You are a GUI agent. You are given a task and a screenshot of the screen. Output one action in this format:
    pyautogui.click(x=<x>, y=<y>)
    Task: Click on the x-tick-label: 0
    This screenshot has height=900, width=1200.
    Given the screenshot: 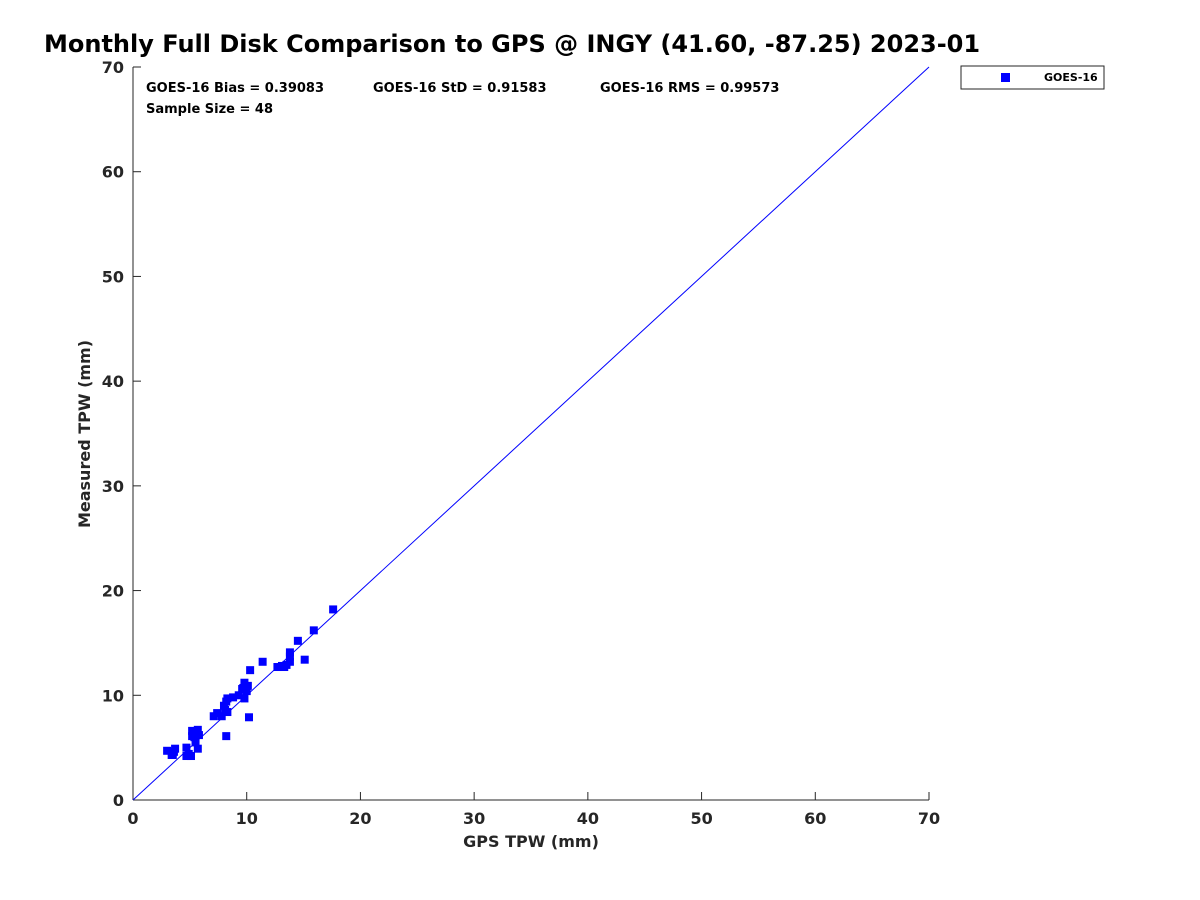 What is the action you would take?
    pyautogui.click(x=132, y=818)
    